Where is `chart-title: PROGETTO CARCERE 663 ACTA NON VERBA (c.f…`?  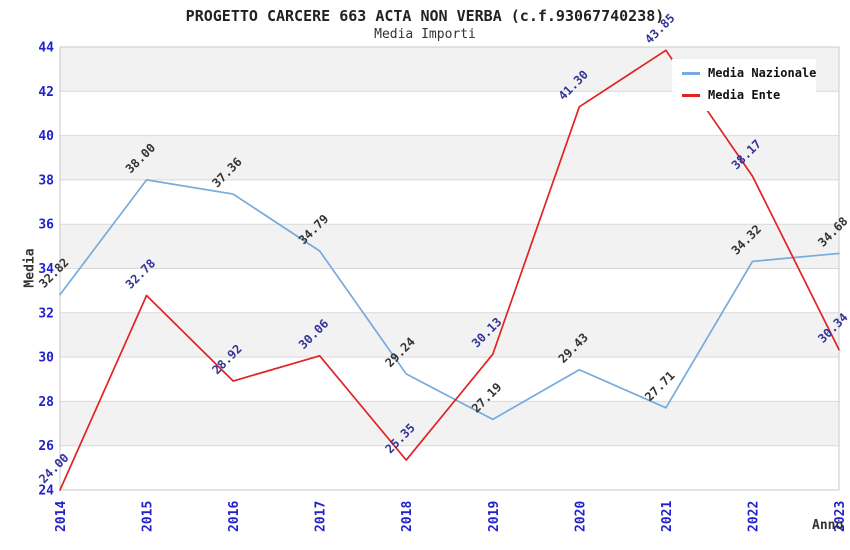
chart-title: PROGETTO CARCERE 663 ACTA NON VERBA (c.f… is located at coordinates (425, 16).